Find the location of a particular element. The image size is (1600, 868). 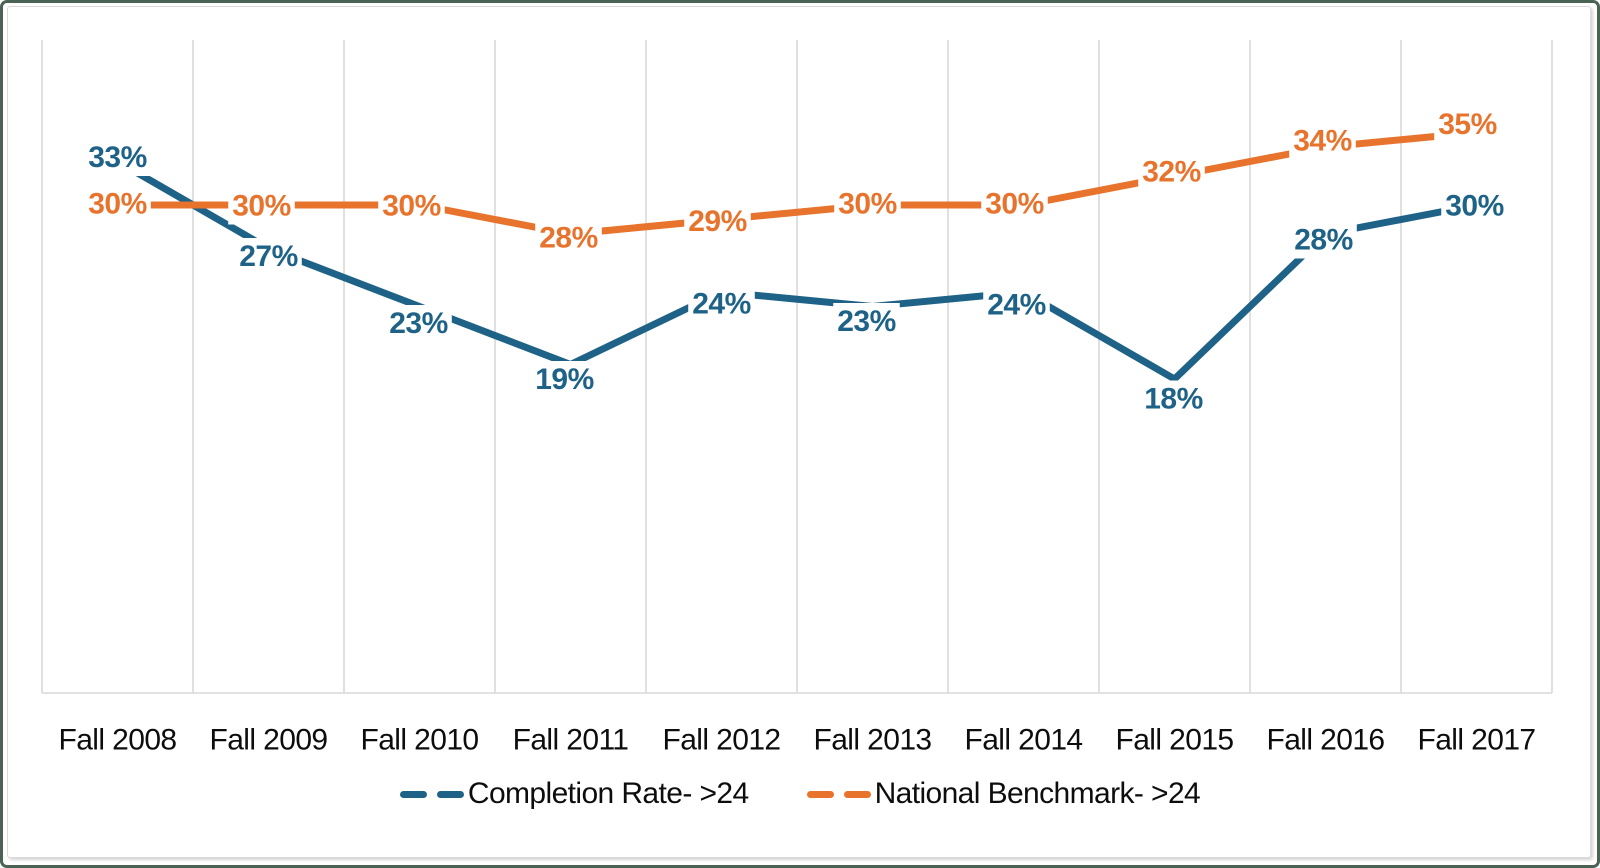

x-axis-label: Fall 2015 is located at coordinates (1174, 740).